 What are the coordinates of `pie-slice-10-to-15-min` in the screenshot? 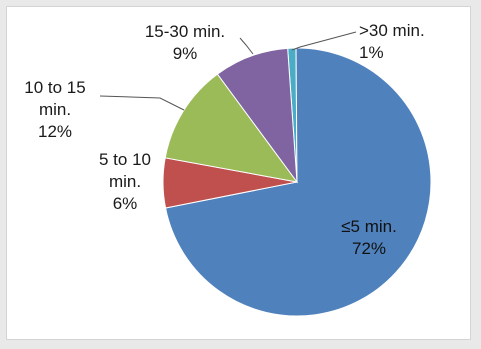 It's located at (231, 128).